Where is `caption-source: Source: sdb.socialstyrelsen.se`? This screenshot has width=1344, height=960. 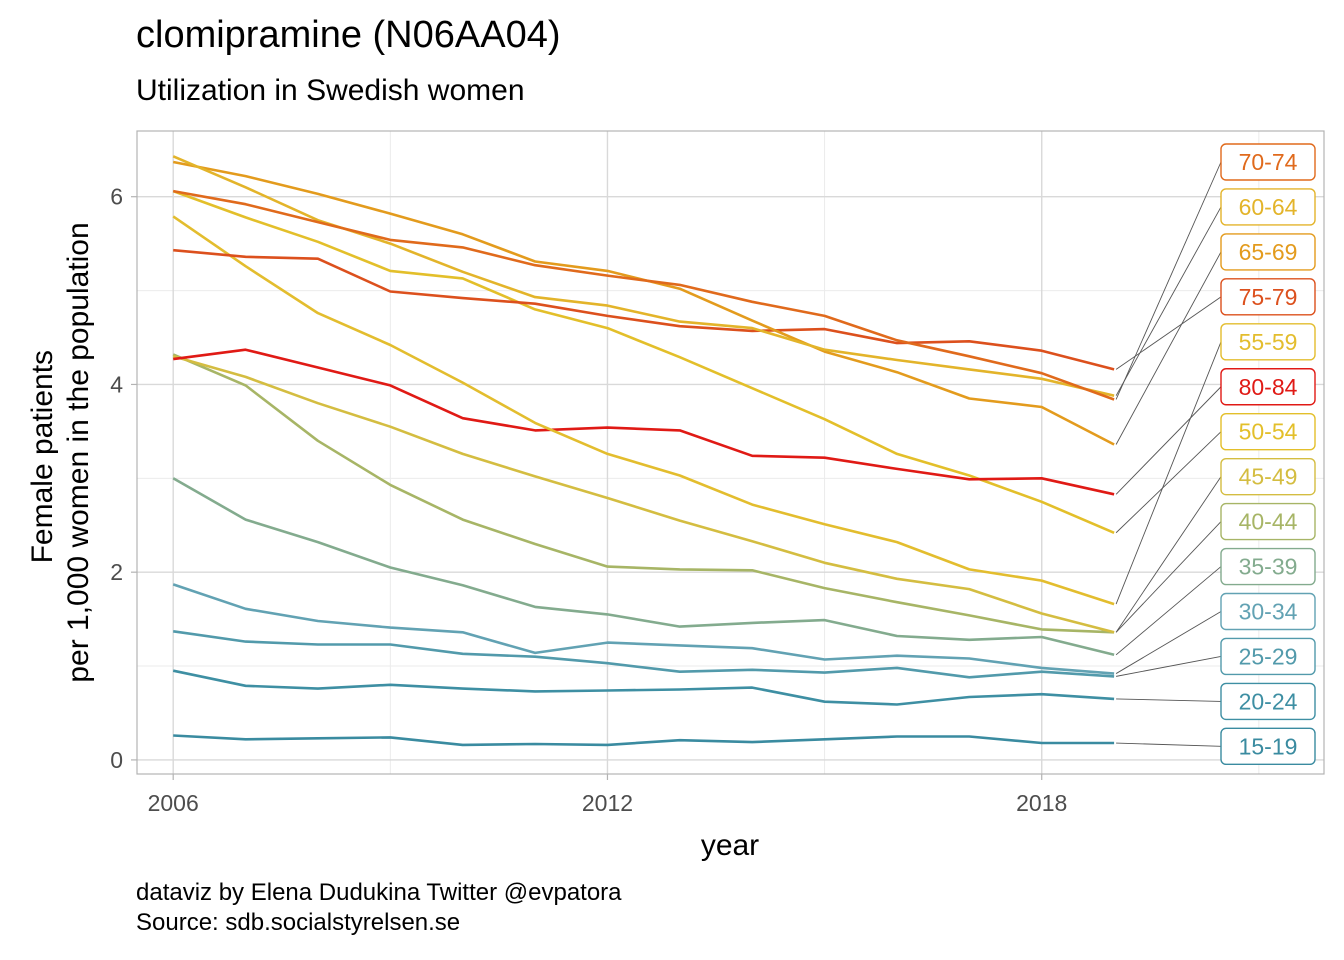 caption-source: Source: sdb.socialstyrelsen.se is located at coordinates (298, 922).